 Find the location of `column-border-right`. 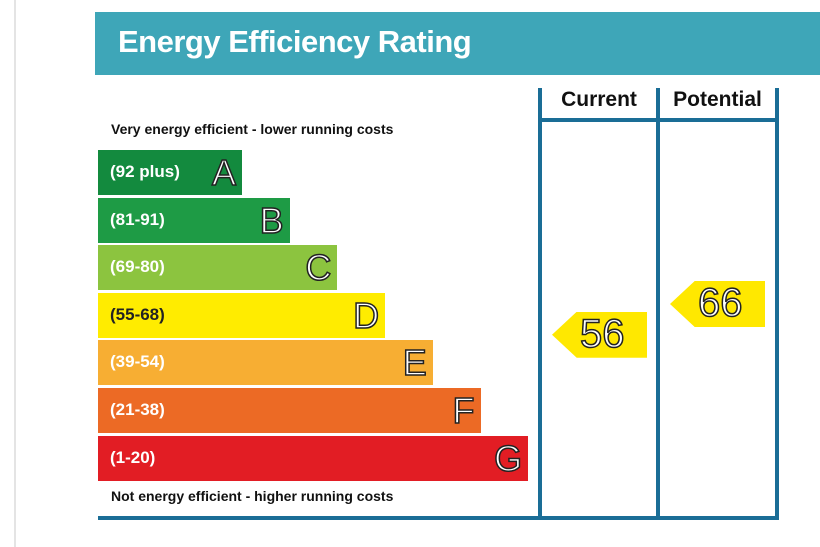

column-border-right is located at coordinates (777, 304).